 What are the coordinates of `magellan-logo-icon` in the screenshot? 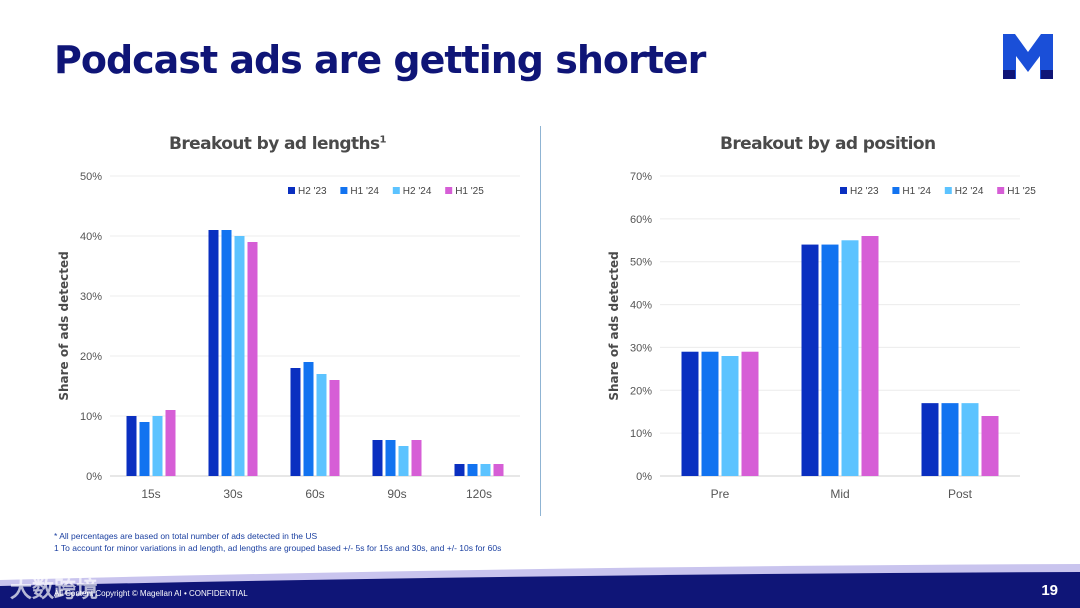 It's located at (1028, 56).